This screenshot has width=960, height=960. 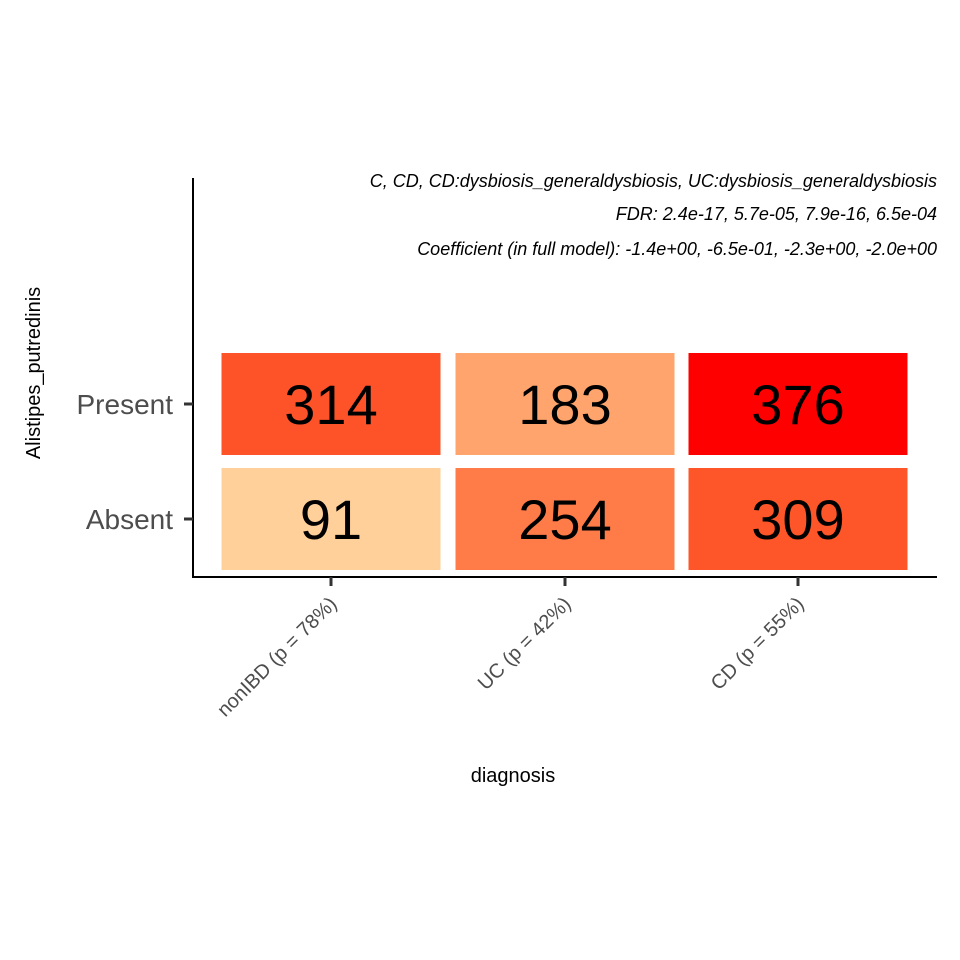 What do you see at coordinates (34, 373) in the screenshot?
I see `y-axis-title: Alistipes_putredinis` at bounding box center [34, 373].